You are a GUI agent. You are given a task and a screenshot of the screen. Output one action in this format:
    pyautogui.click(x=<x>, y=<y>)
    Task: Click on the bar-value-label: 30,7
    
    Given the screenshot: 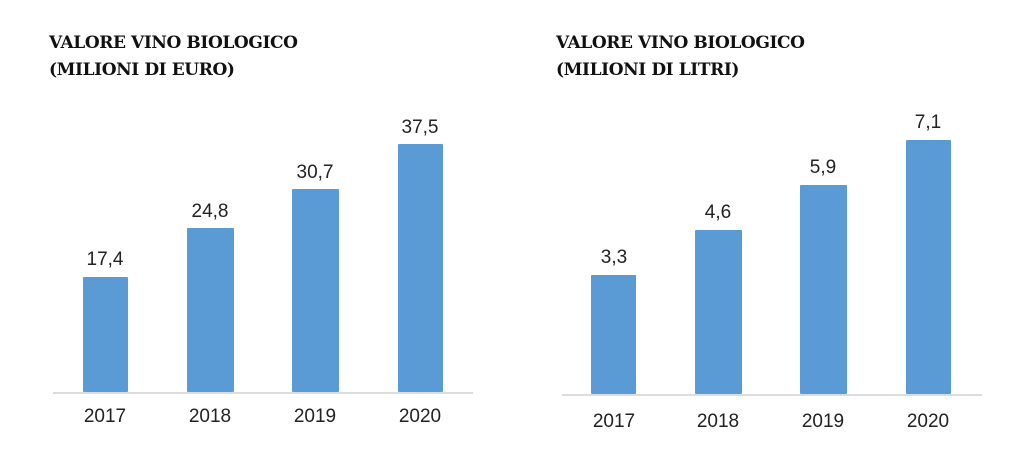 What is the action you would take?
    pyautogui.click(x=315, y=172)
    